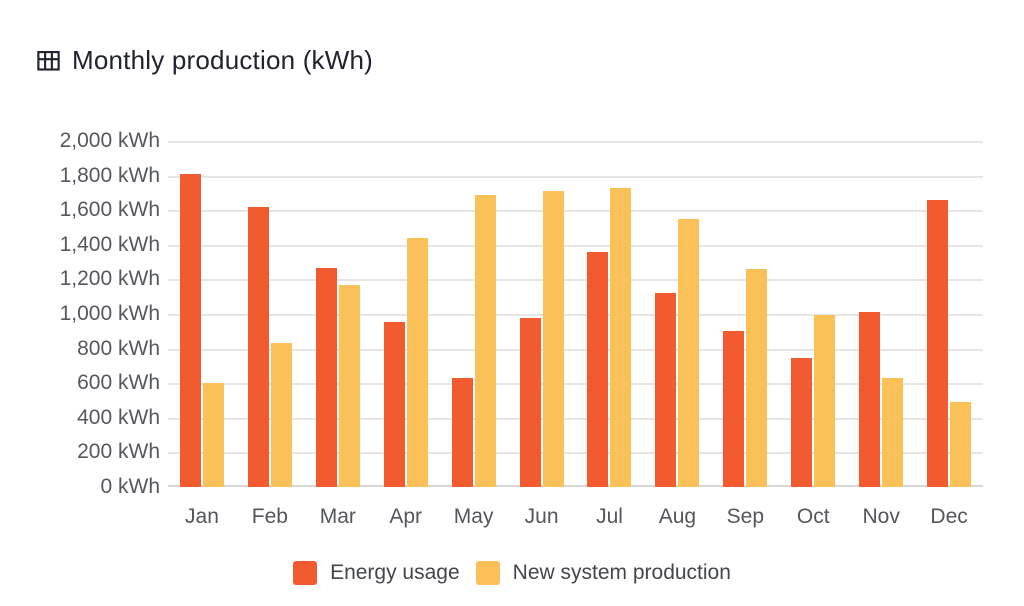 Image resolution: width=1024 pixels, height=606 pixels. What do you see at coordinates (825, 401) in the screenshot?
I see `bar-new-system-production-oct` at bounding box center [825, 401].